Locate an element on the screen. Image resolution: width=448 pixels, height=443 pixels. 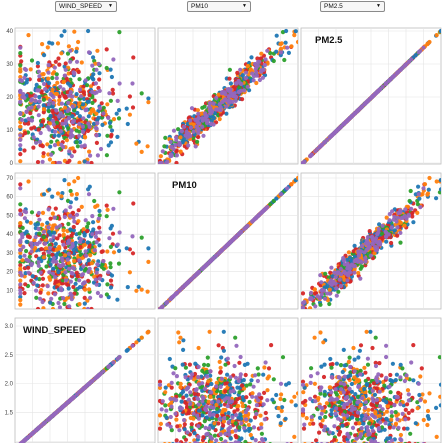
column-selector-2: PM10 ▼ is located at coordinates (219, 6).